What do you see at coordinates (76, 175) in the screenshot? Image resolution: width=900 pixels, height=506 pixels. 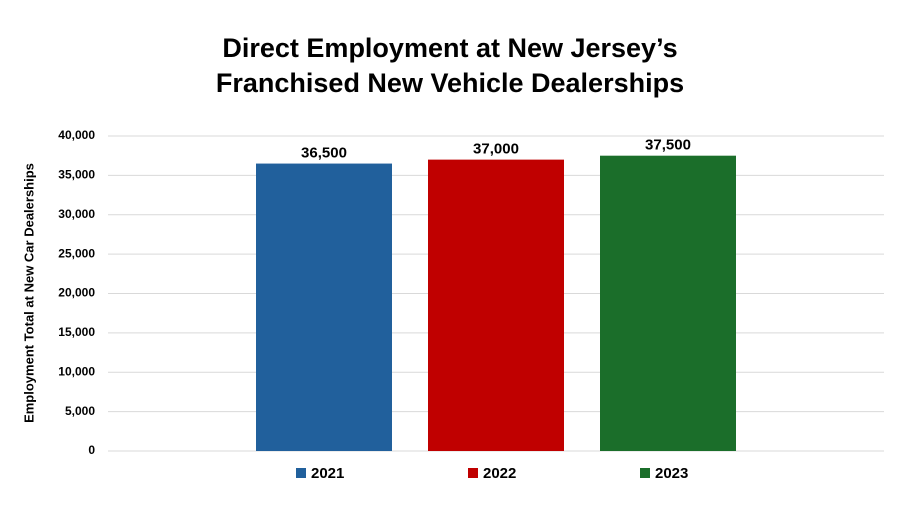 I see `y-tick-label: 35,000` at bounding box center [76, 175].